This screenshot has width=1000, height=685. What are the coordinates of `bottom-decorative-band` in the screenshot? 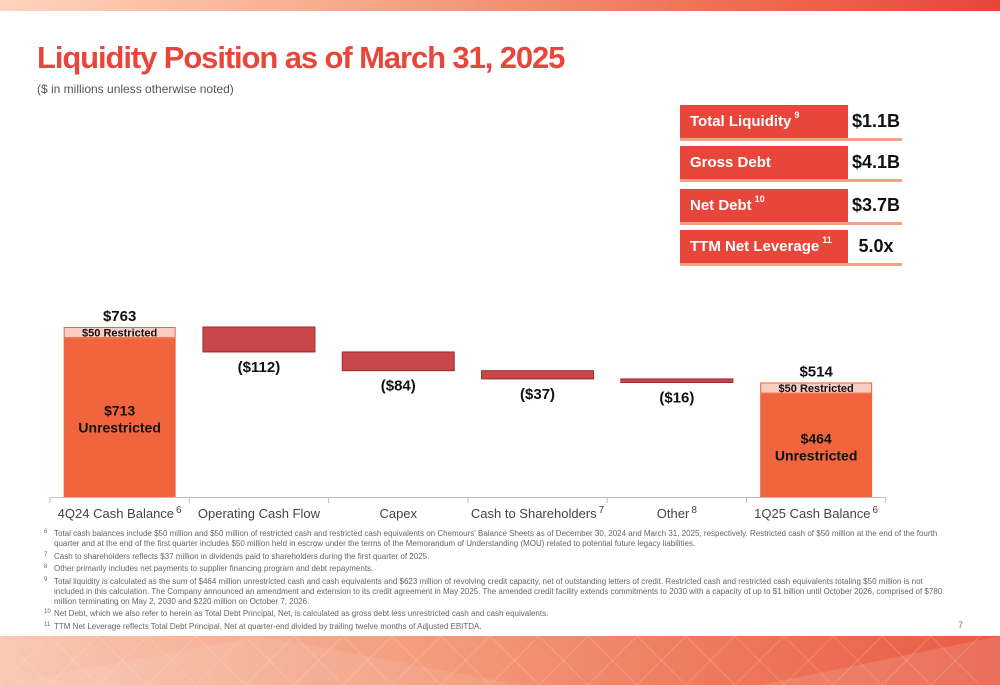 It's located at (500, 660).